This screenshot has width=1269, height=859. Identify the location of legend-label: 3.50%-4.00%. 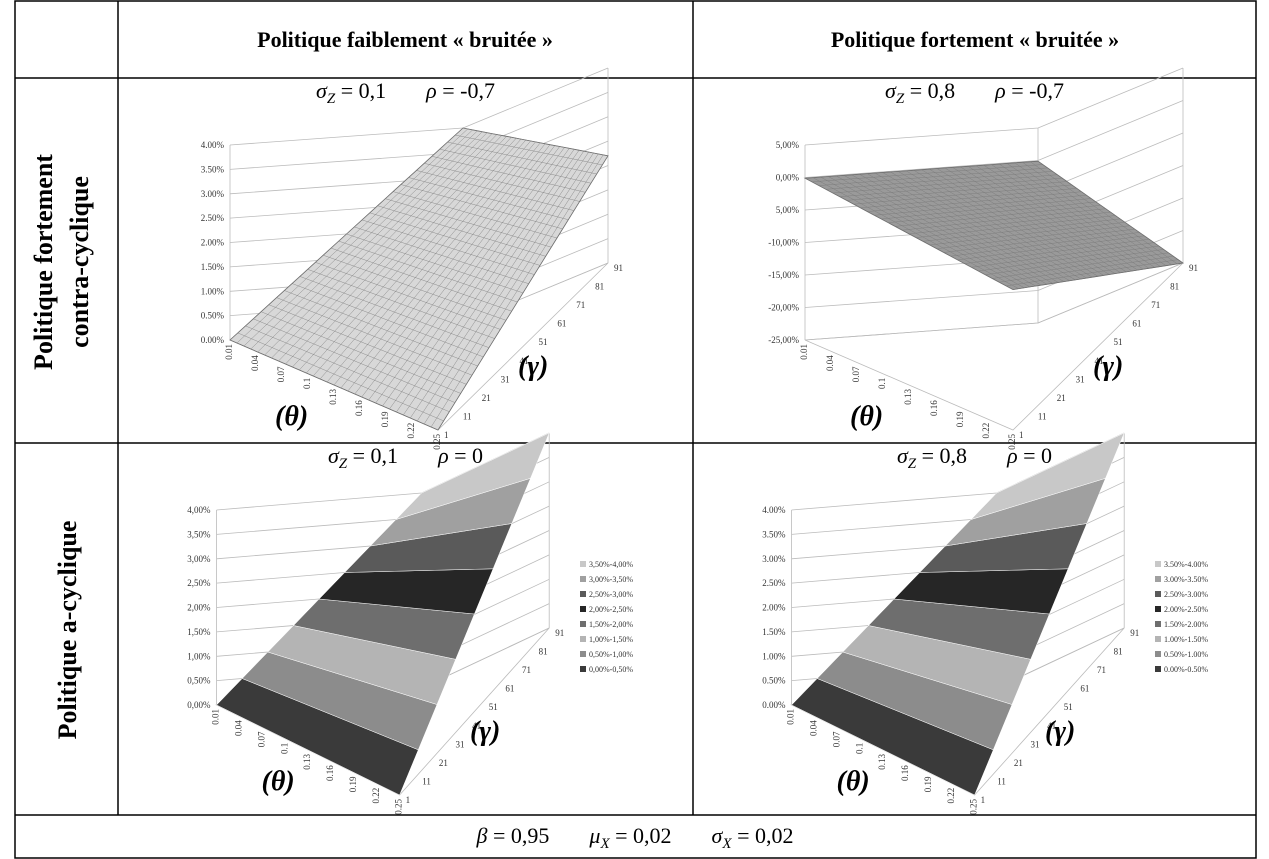
(1186, 564).